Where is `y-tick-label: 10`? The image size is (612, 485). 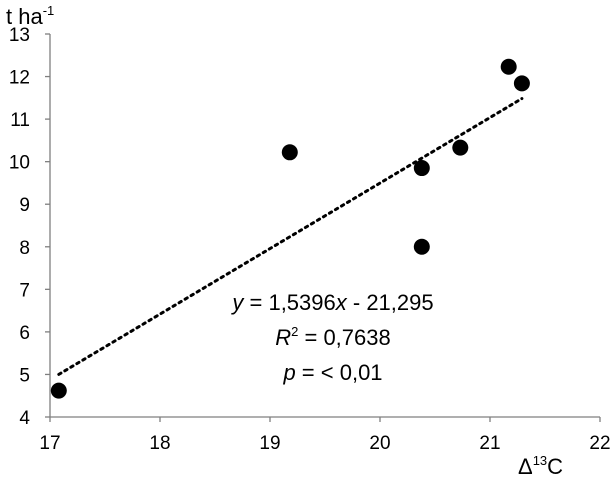
y-tick-label: 10 is located at coordinates (19, 163).